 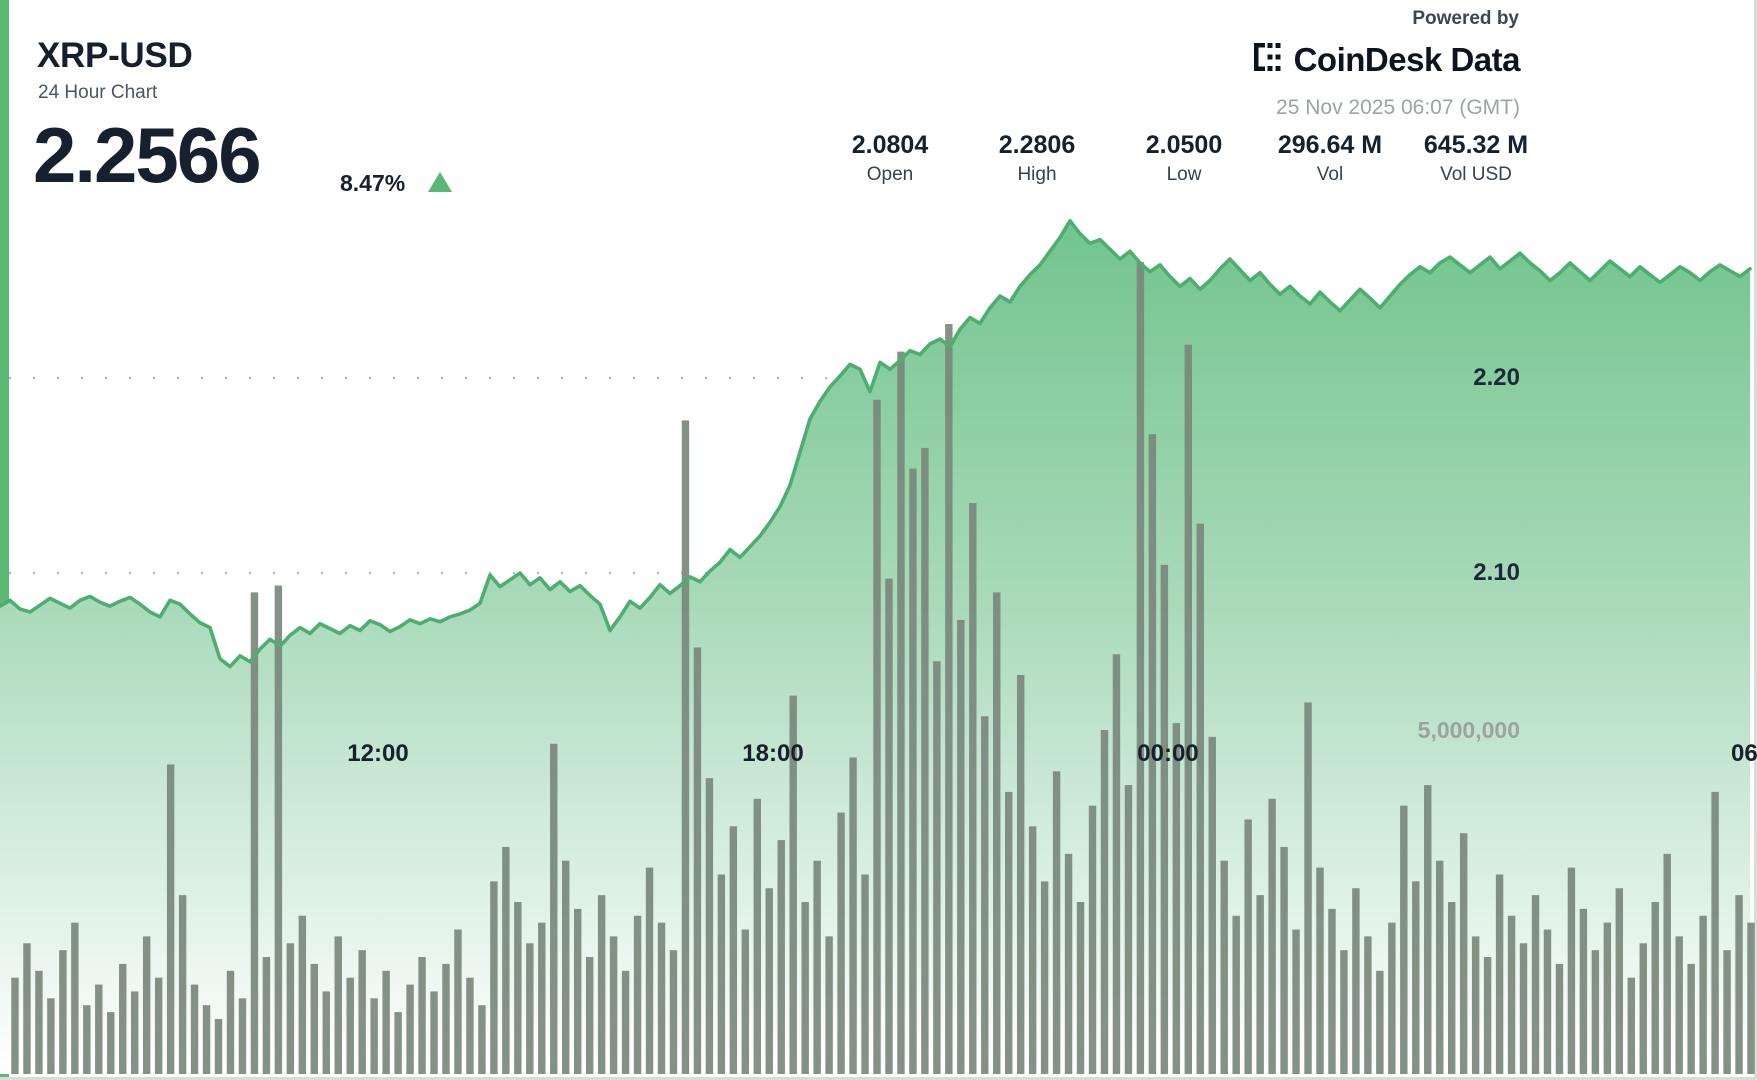 I want to click on stat-label: Low, so click(x=1184, y=174).